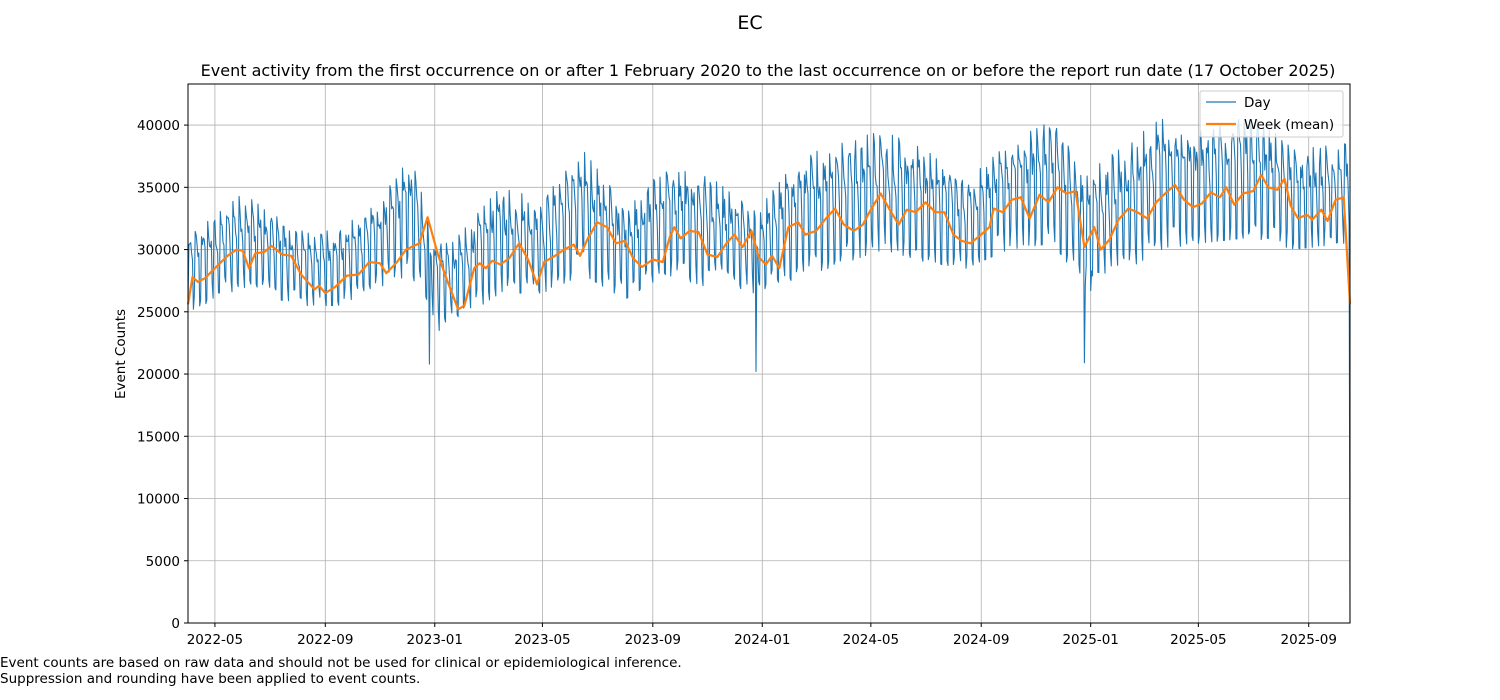 The width and height of the screenshot is (1500, 700). What do you see at coordinates (435, 640) in the screenshot?
I see `x-tick-label: 2023-01` at bounding box center [435, 640].